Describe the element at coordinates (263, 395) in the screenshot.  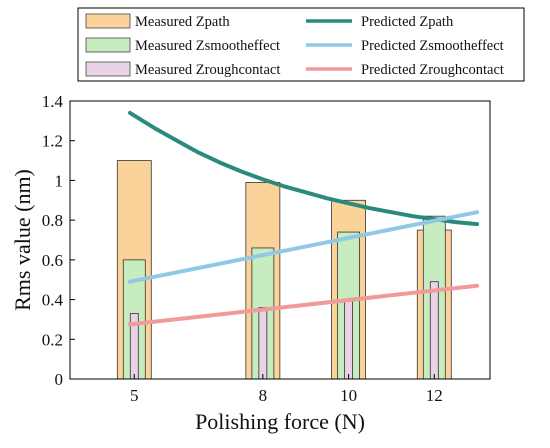
I see `x-tick-label: 8` at that location.